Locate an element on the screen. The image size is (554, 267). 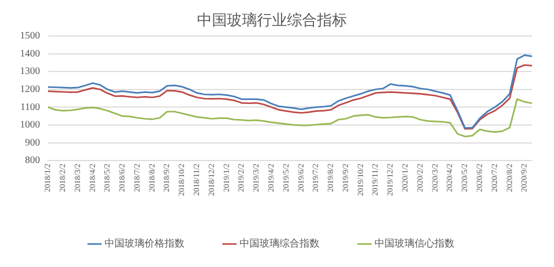
x-tick-label: 2019/4/2 is located at coordinates (271, 178).